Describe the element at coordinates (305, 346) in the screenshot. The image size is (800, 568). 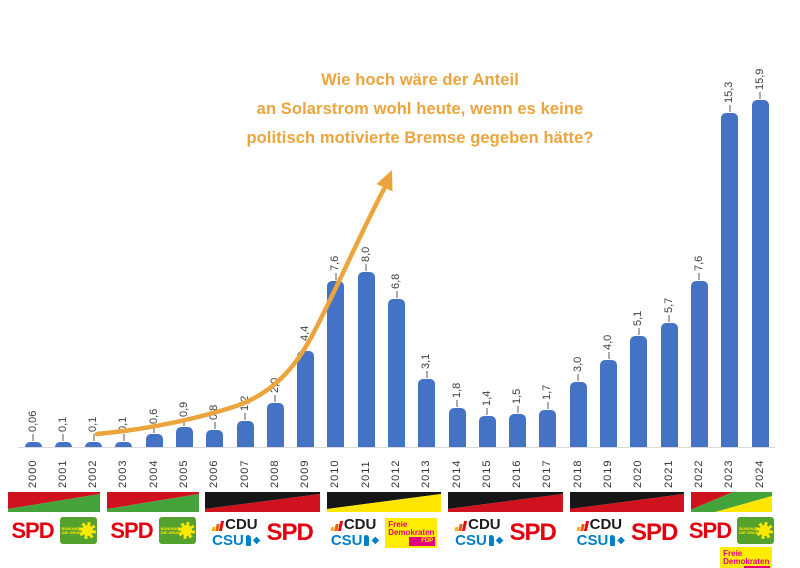
I see `error-tick-2009` at that location.